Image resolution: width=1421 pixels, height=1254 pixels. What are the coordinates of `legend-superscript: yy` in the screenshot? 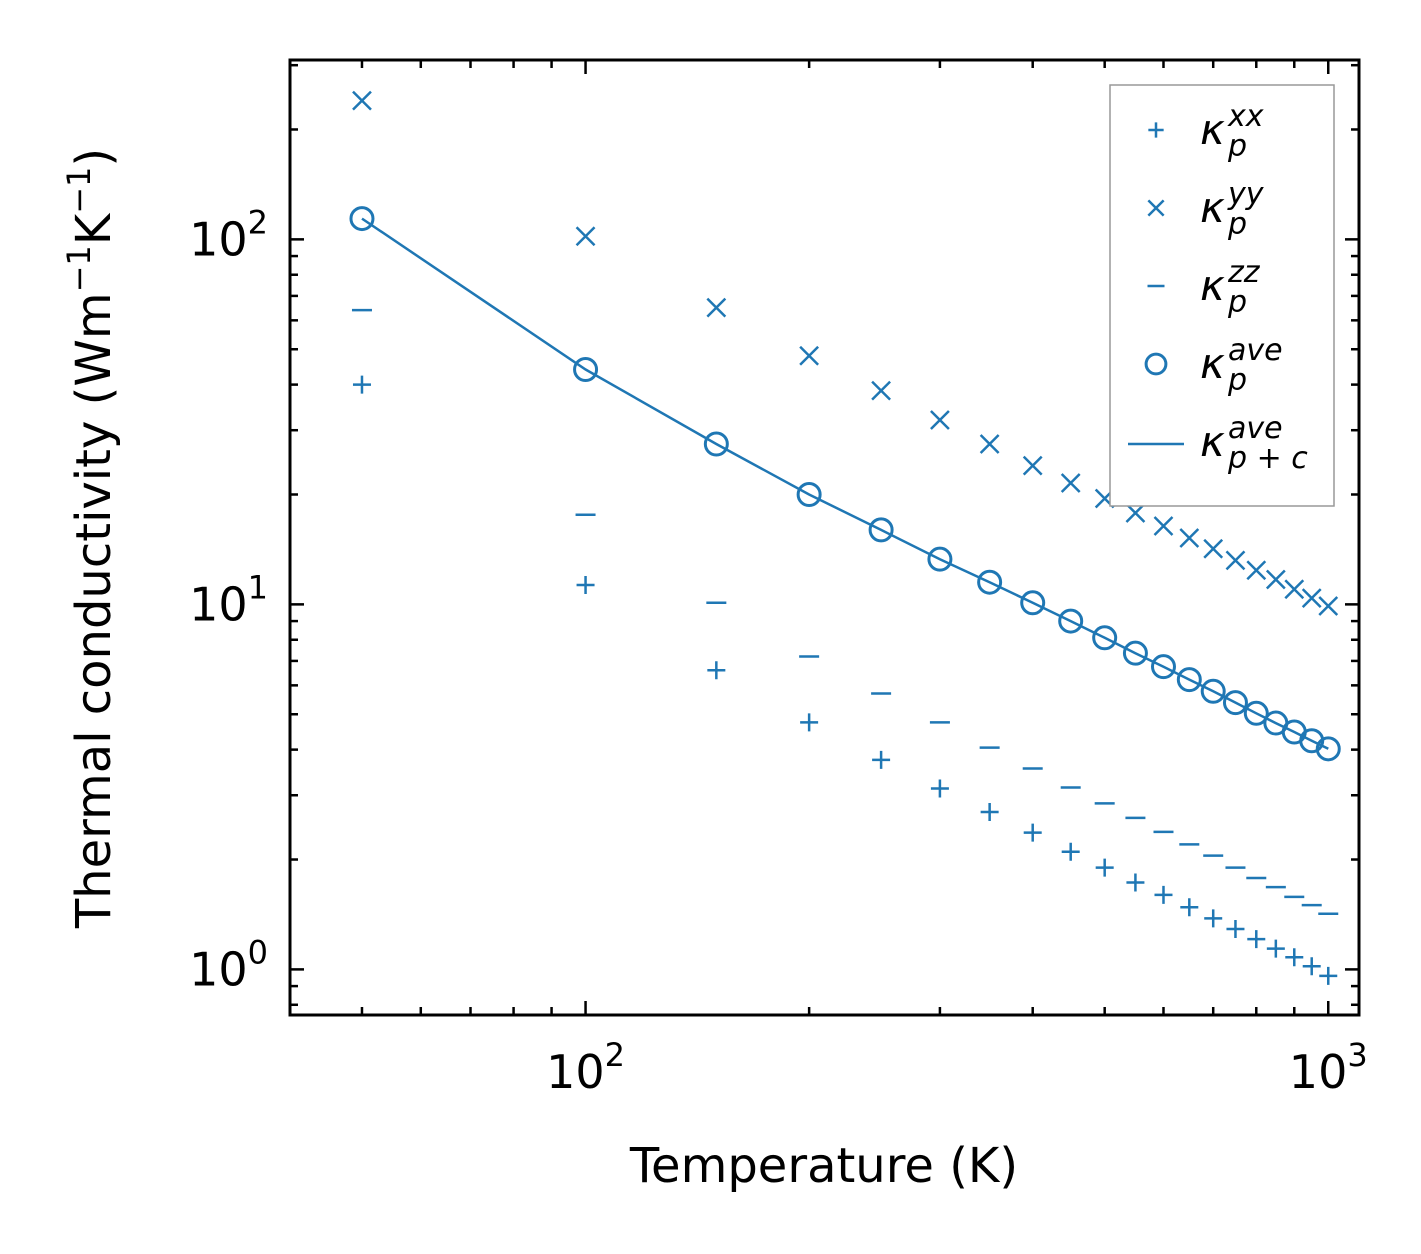 It's located at (1246, 194).